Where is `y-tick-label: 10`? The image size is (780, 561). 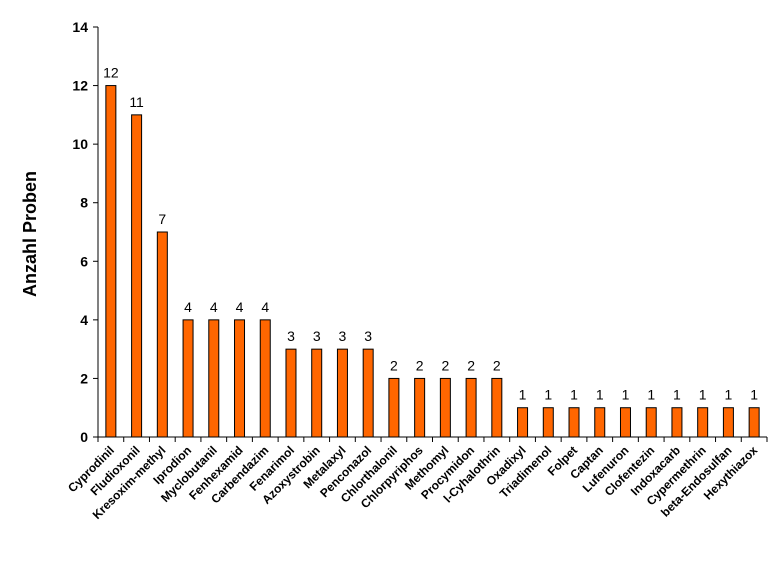 y-tick-label: 10 is located at coordinates (80, 144).